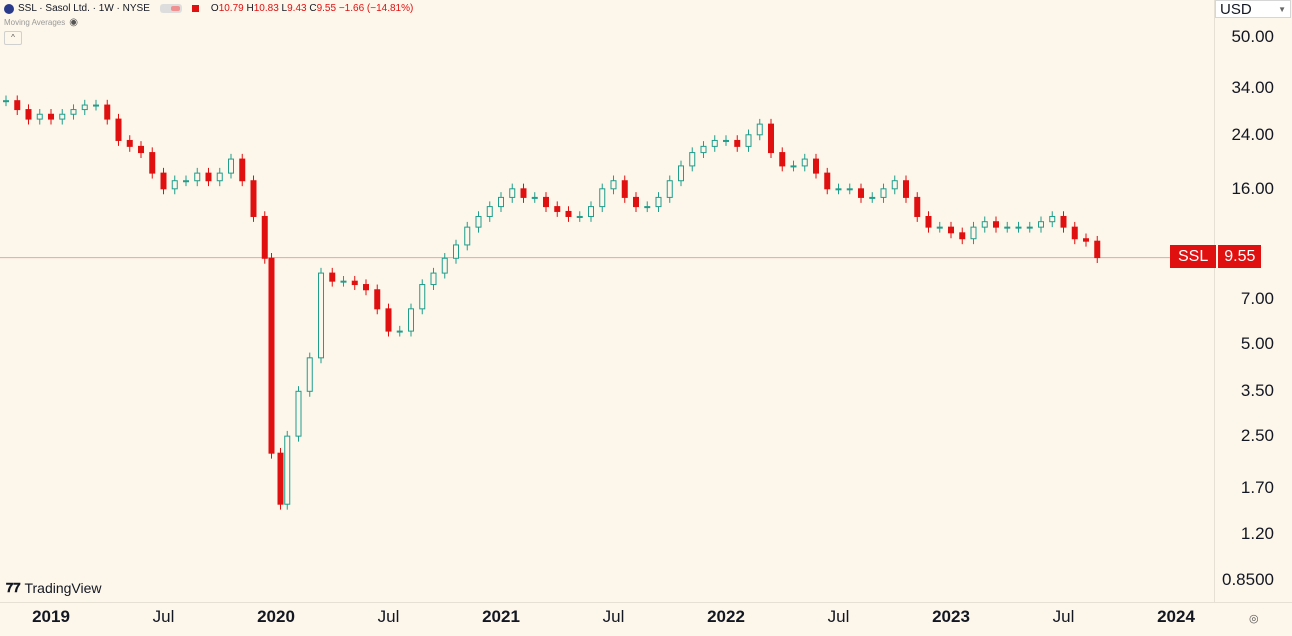  What do you see at coordinates (13, 38) in the screenshot?
I see `collapse-legend-button: ^` at bounding box center [13, 38].